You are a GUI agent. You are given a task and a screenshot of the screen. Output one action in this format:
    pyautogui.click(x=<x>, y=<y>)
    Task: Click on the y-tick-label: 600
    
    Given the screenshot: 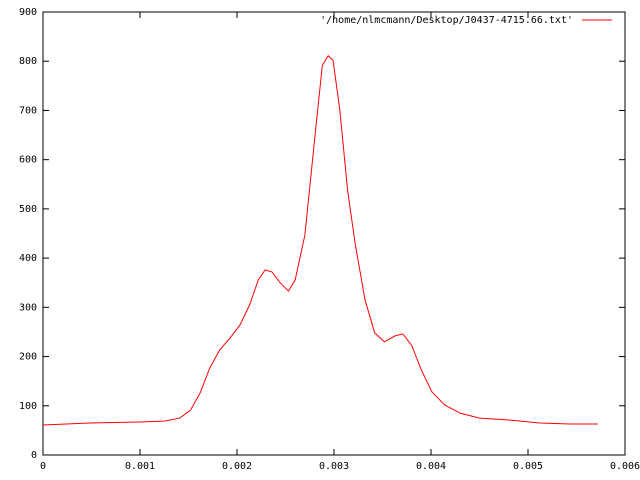 What is the action you would take?
    pyautogui.click(x=28, y=160)
    